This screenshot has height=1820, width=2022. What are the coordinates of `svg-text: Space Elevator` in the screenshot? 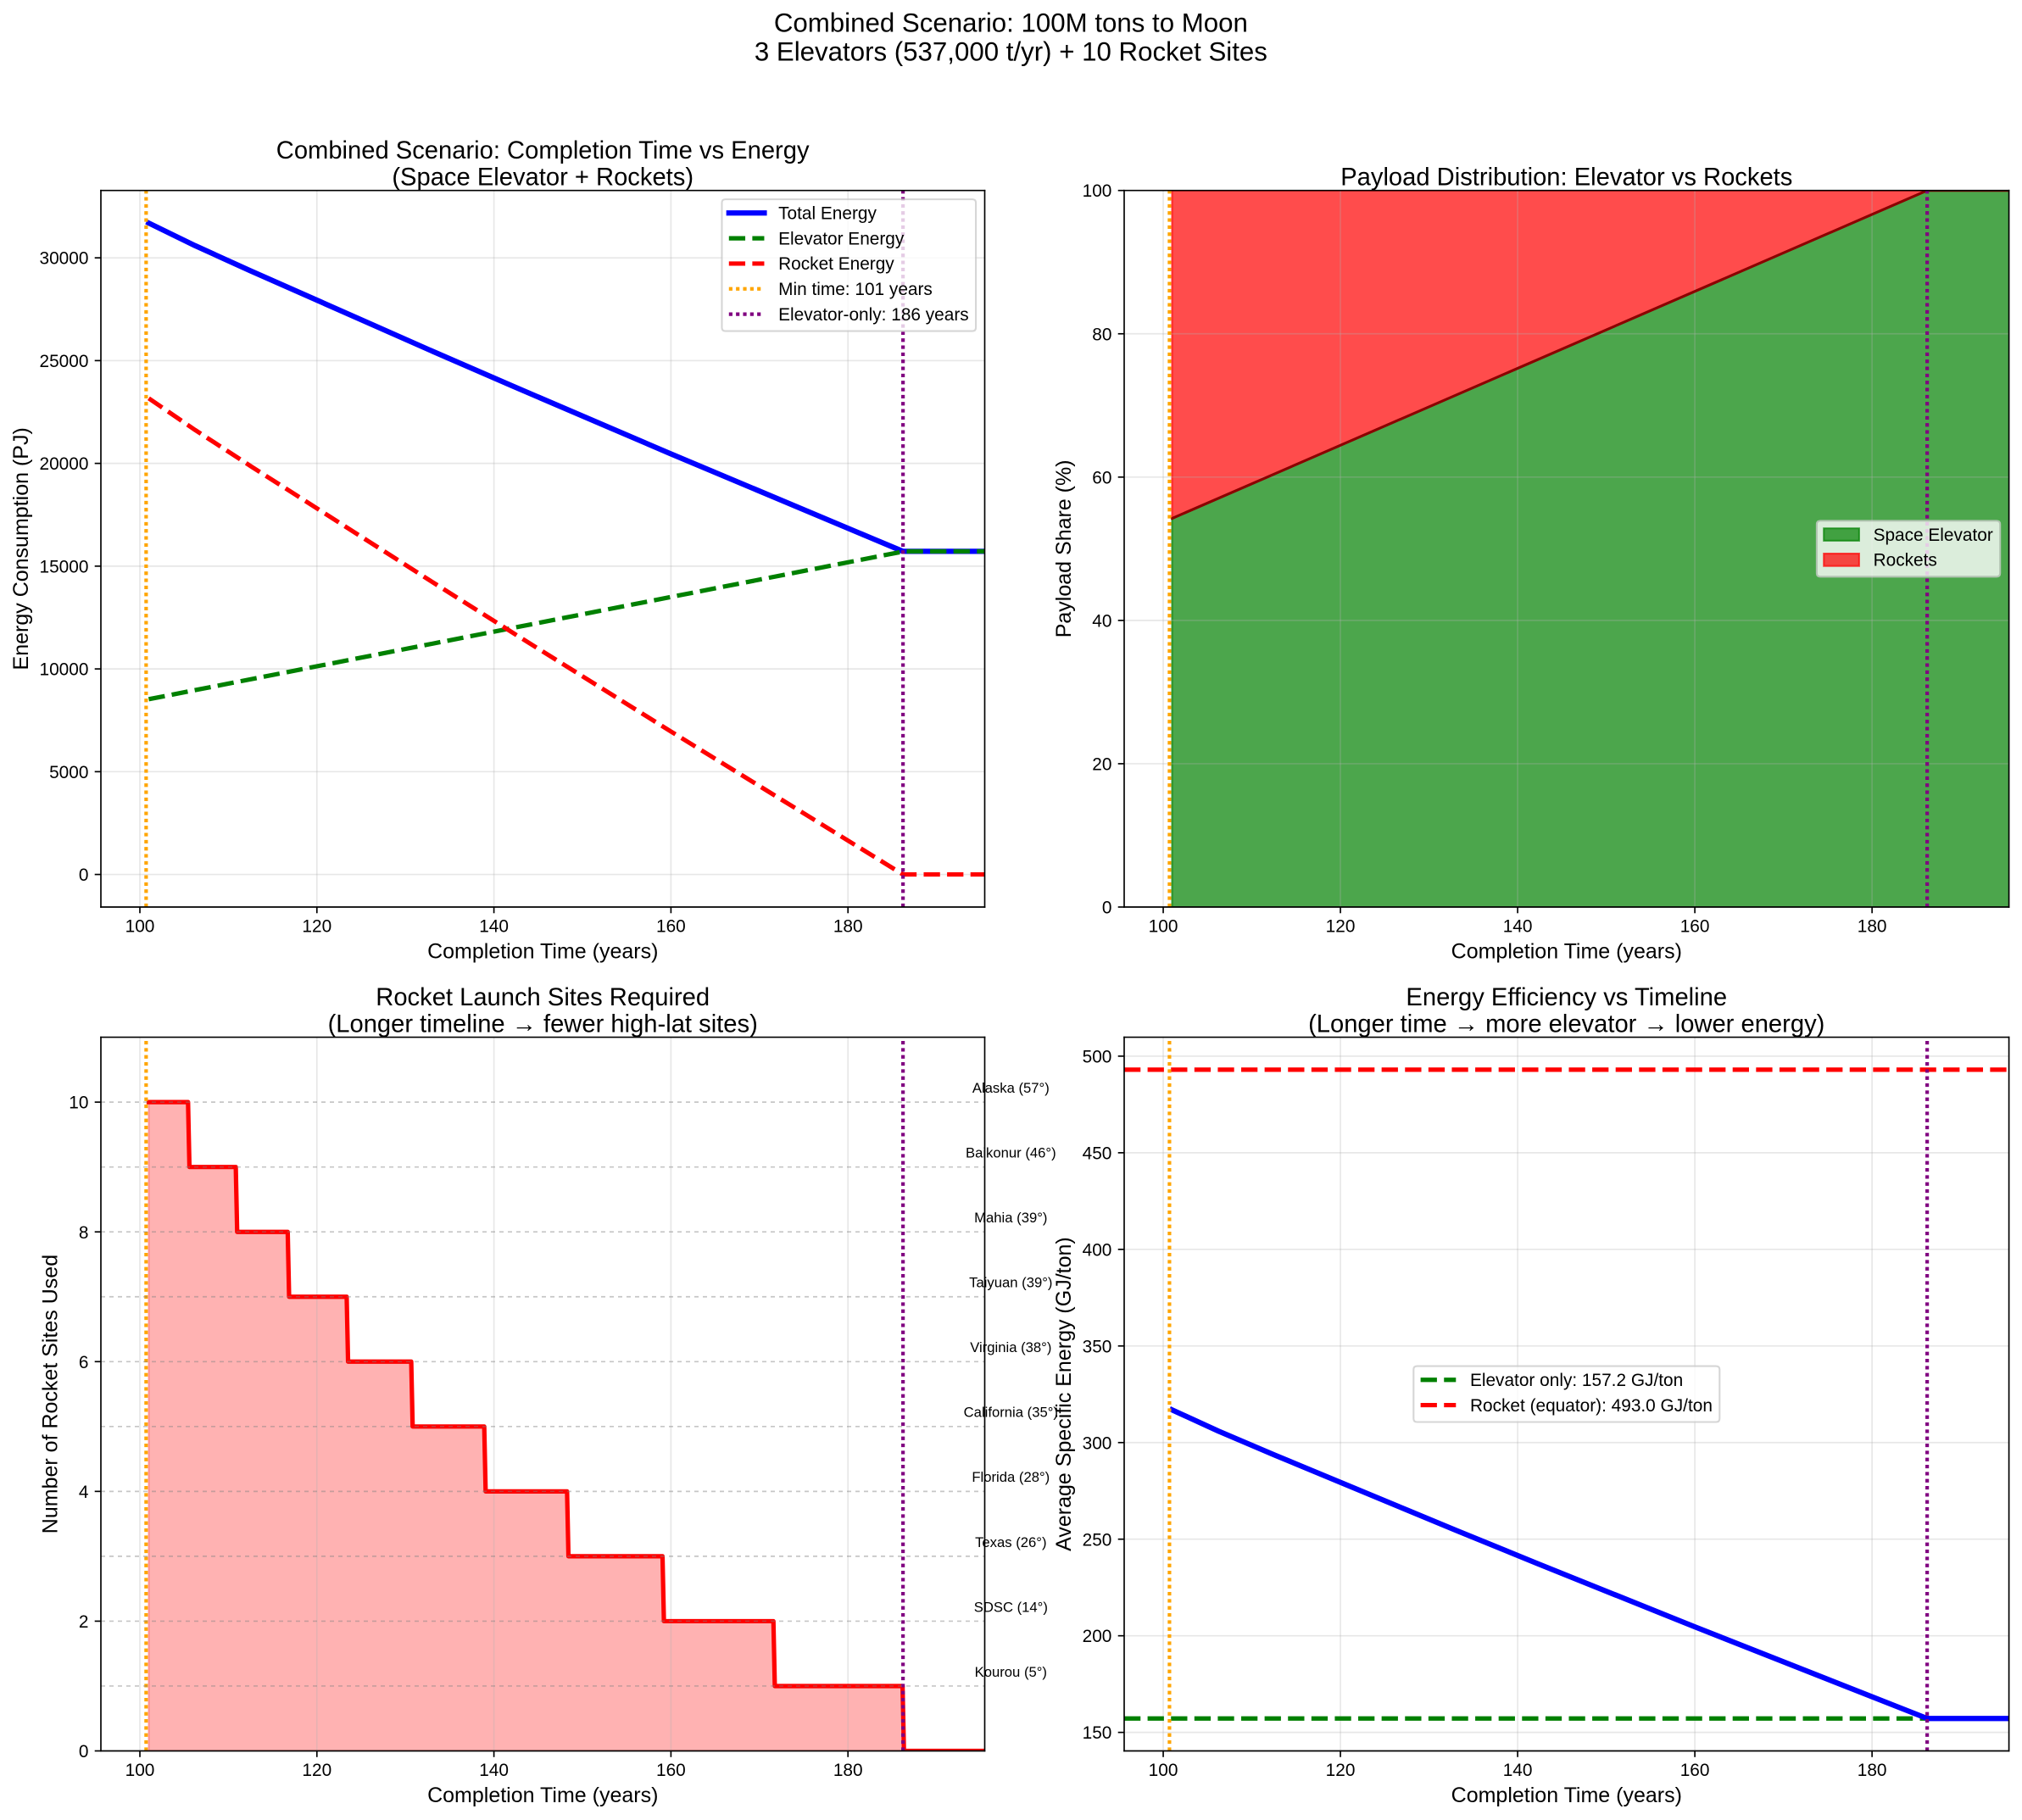 It's located at (1933, 535).